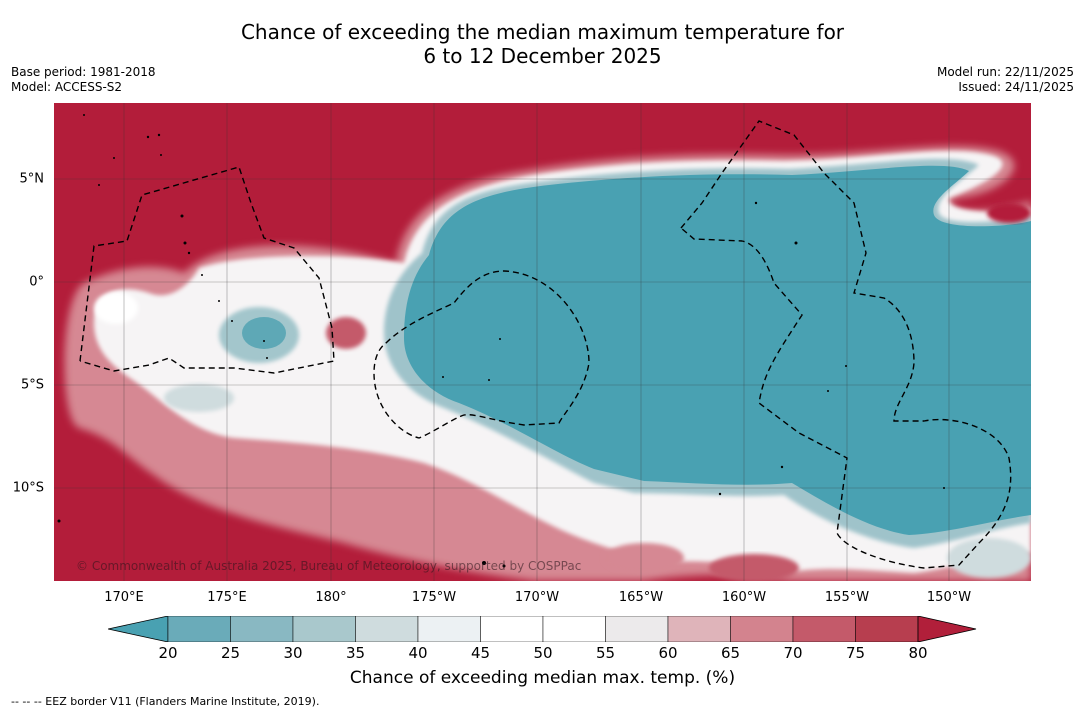 The width and height of the screenshot is (1085, 713). Describe the element at coordinates (36, 282) in the screenshot. I see `lat-tick: 0°` at that location.